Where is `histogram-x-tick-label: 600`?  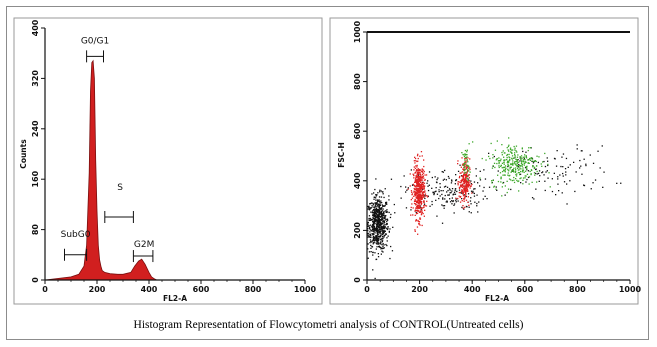 histogram-x-tick-label: 600 is located at coordinates (201, 289).